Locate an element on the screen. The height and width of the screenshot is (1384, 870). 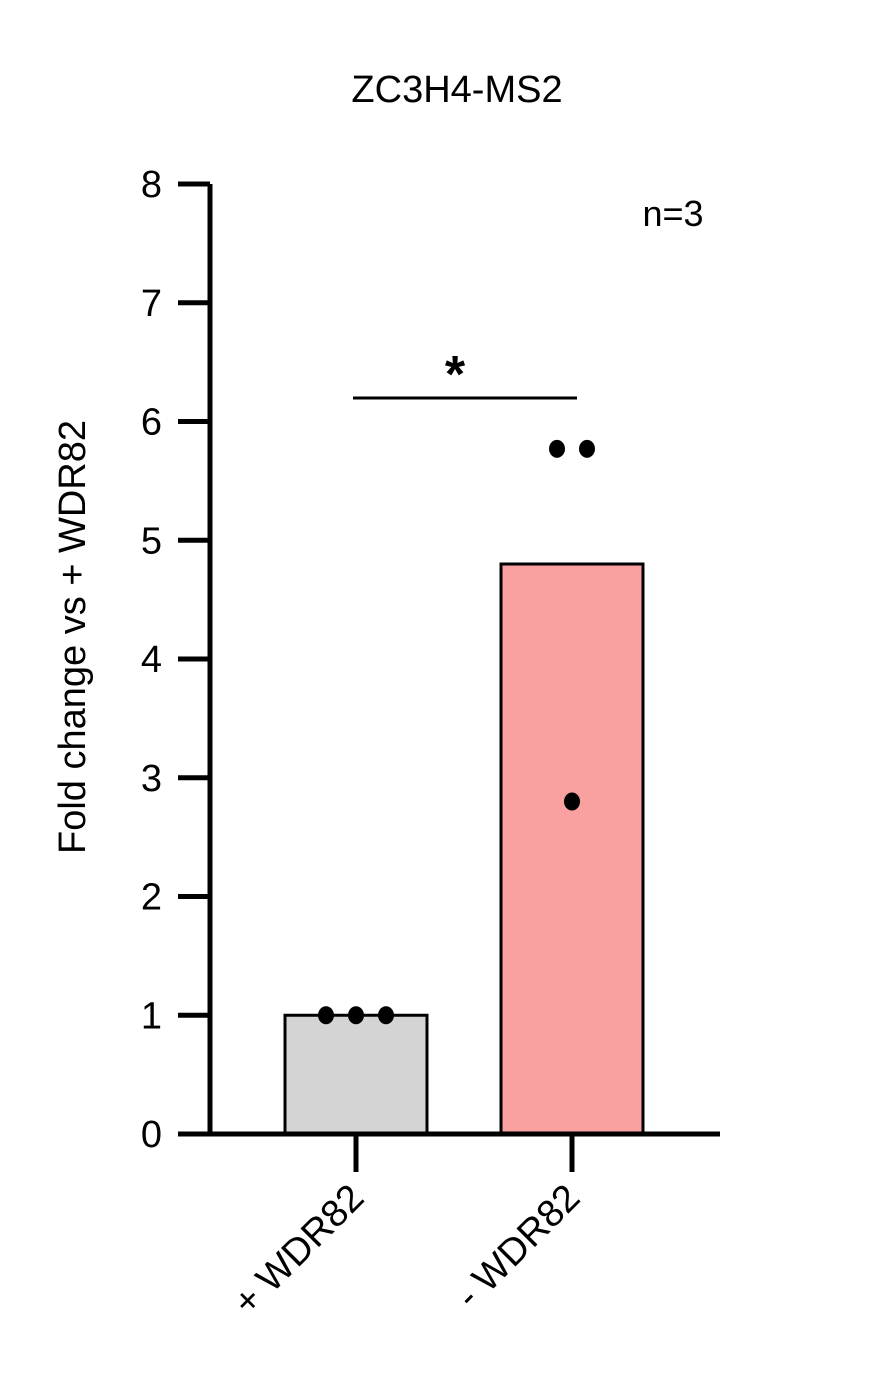
chart-title: ZC3H4-MS2 is located at coordinates (456, 90).